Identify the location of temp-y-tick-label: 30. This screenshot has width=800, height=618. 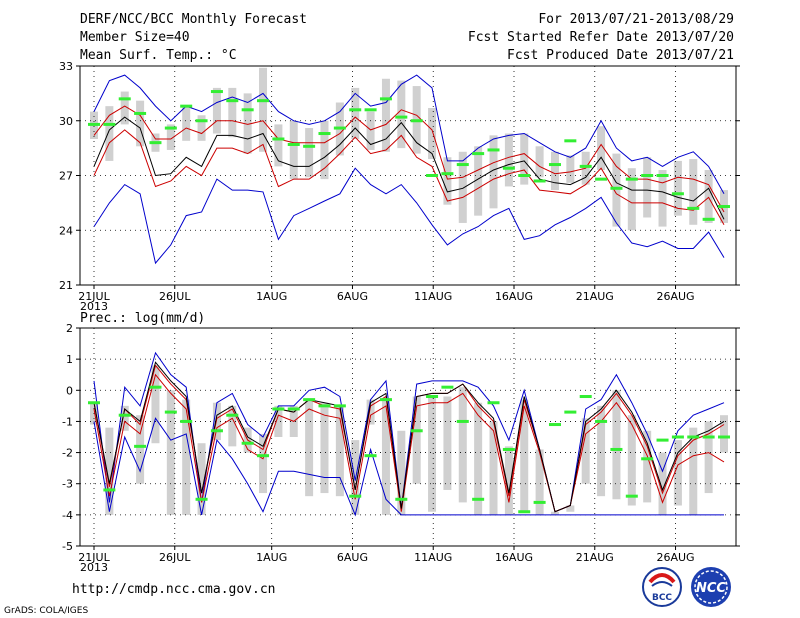
(66, 121).